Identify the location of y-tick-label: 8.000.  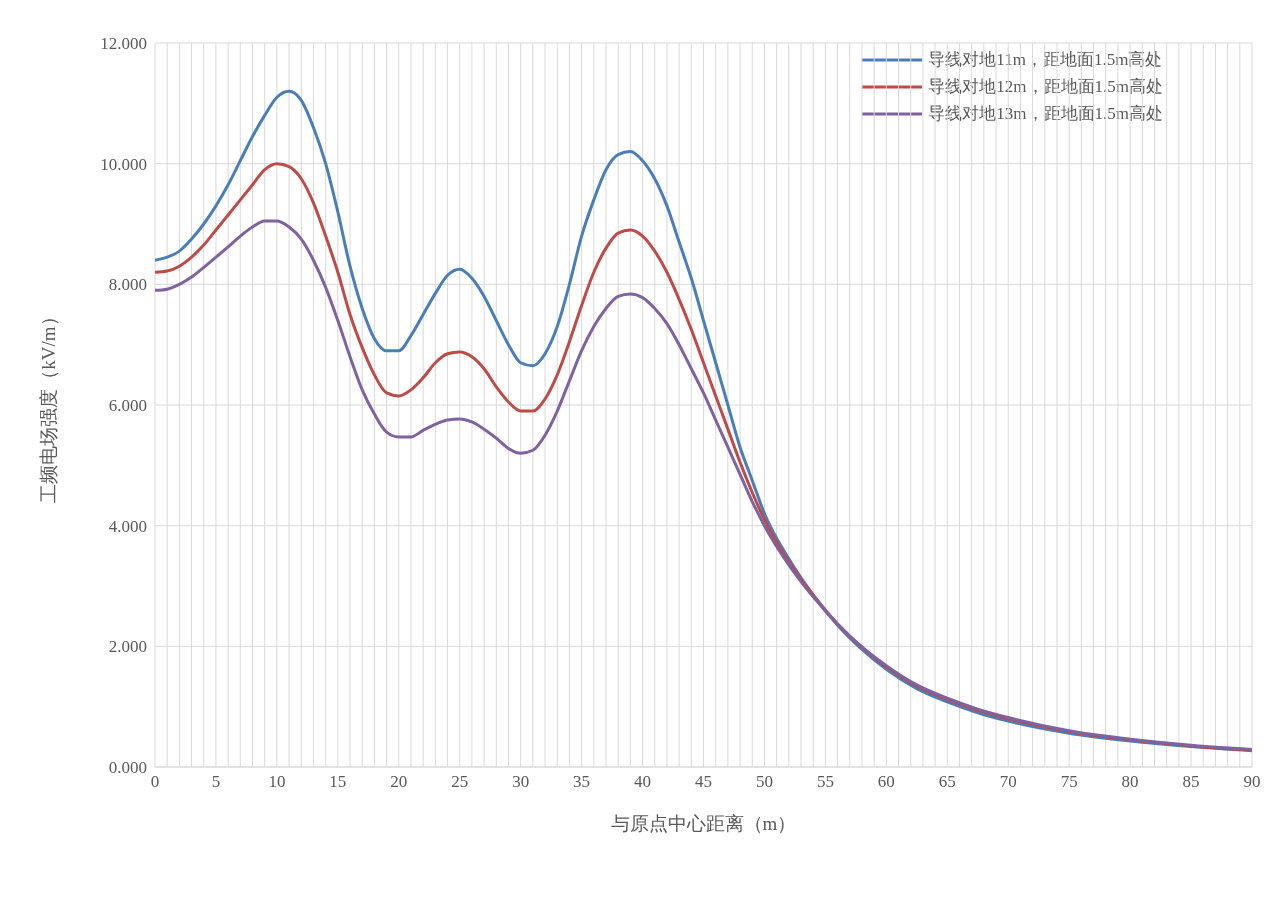
(127, 285).